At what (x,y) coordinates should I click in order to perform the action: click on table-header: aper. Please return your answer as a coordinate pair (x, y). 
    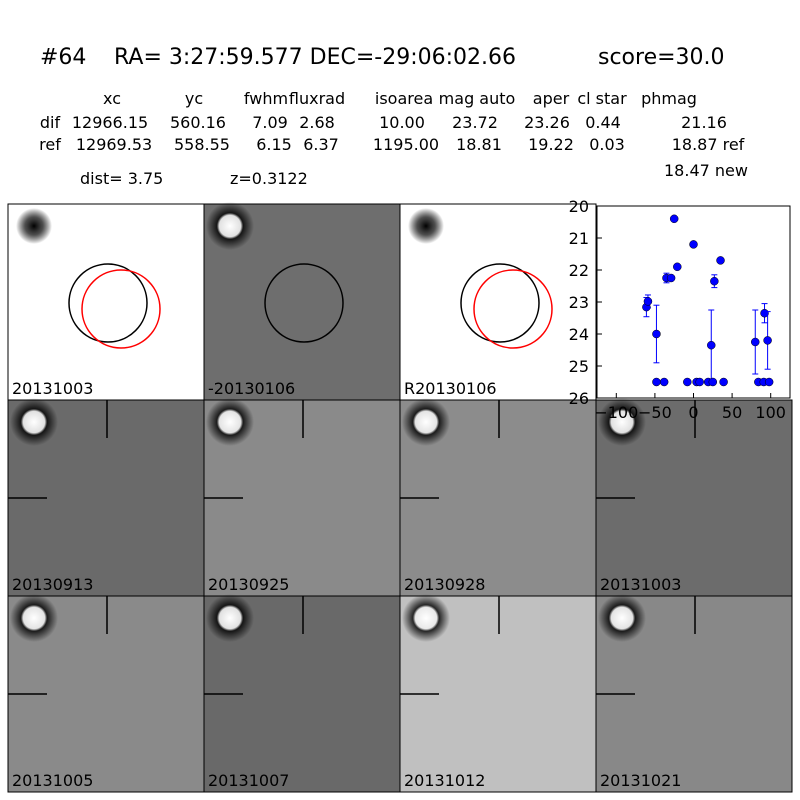
    Looking at the image, I should click on (551, 98).